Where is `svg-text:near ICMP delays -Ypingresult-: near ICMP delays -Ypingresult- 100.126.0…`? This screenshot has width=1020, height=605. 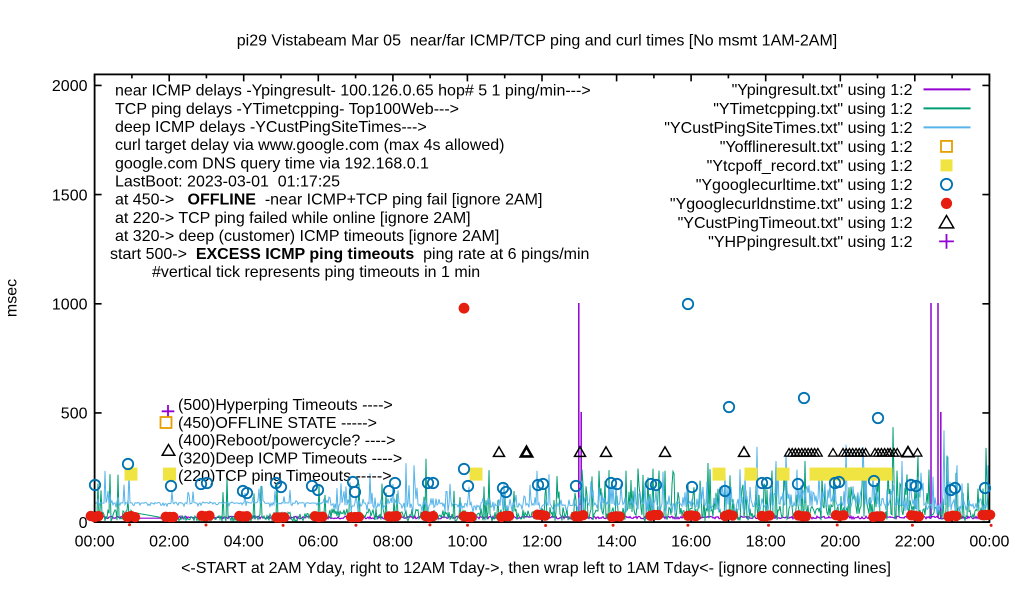 svg-text:near ICMP delays -Ypingresult-: near ICMP delays -Ypingresult- 100.126.0… is located at coordinates (353, 91).